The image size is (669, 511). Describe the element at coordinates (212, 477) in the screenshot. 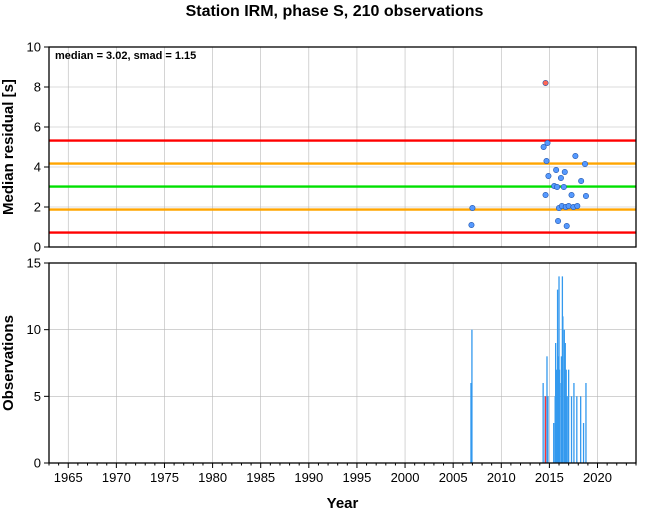

I see `x-tick-label: 1980` at that location.